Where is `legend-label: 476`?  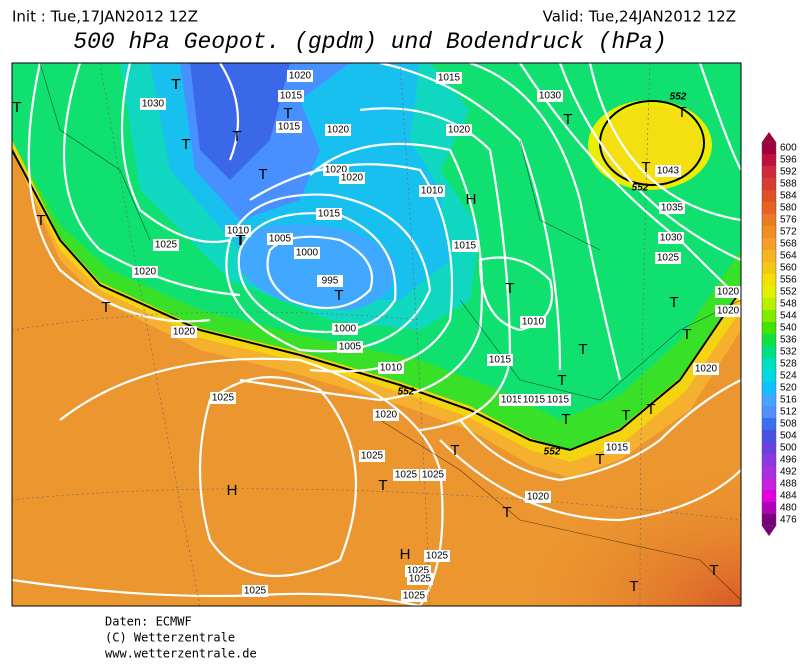
legend-label: 476 is located at coordinates (788, 520).